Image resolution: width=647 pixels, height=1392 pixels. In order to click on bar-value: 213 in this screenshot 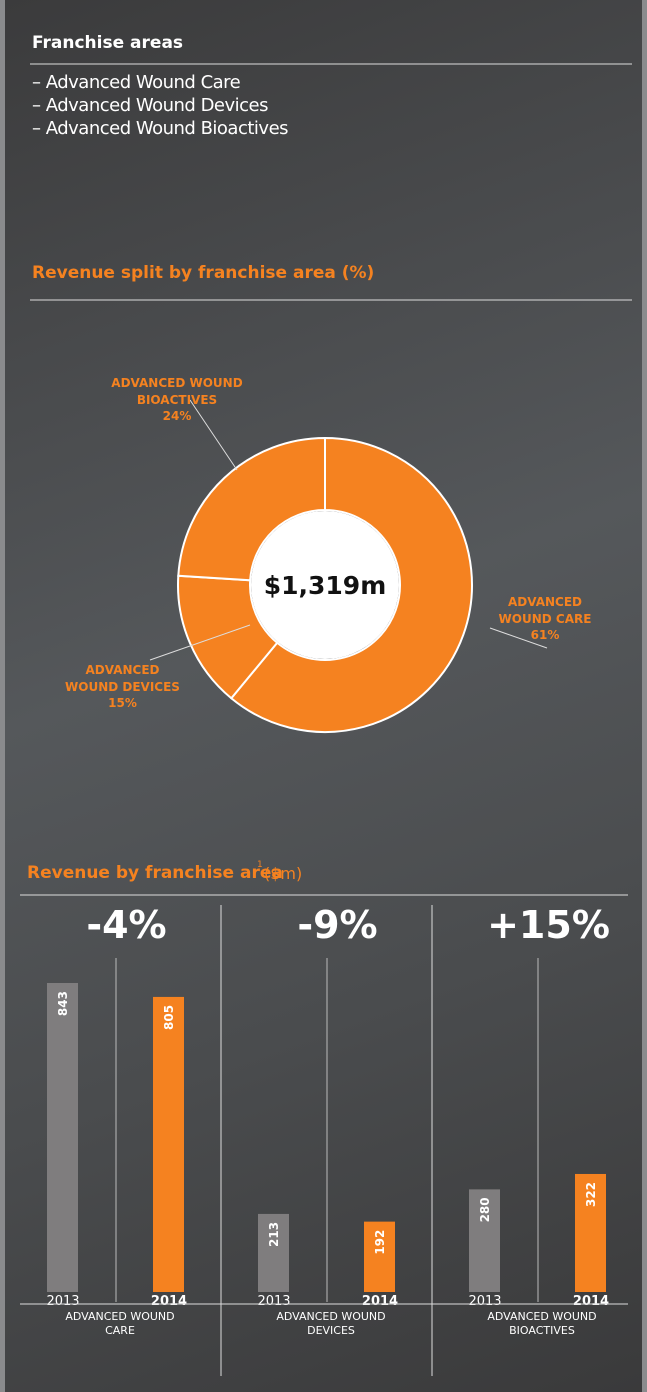, I will do `click(274, 1234)`.